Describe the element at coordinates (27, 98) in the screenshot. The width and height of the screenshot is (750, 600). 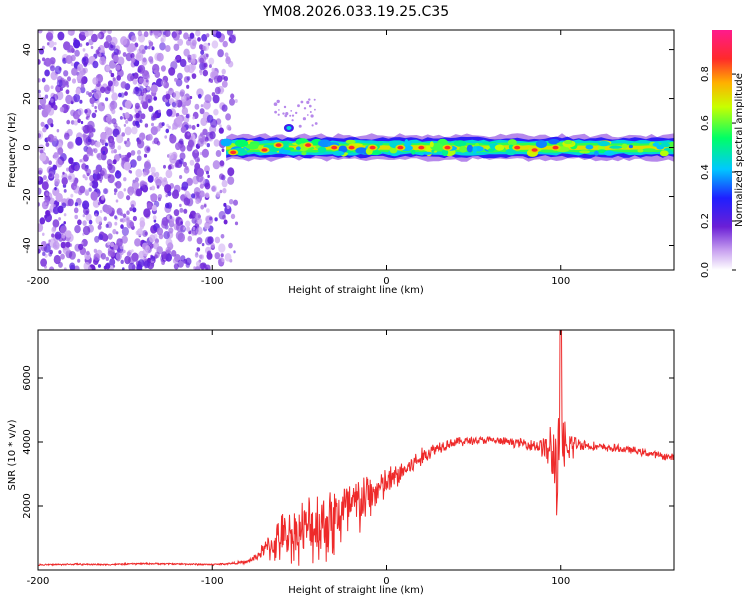
I see `y-tick-label: 20` at that location.